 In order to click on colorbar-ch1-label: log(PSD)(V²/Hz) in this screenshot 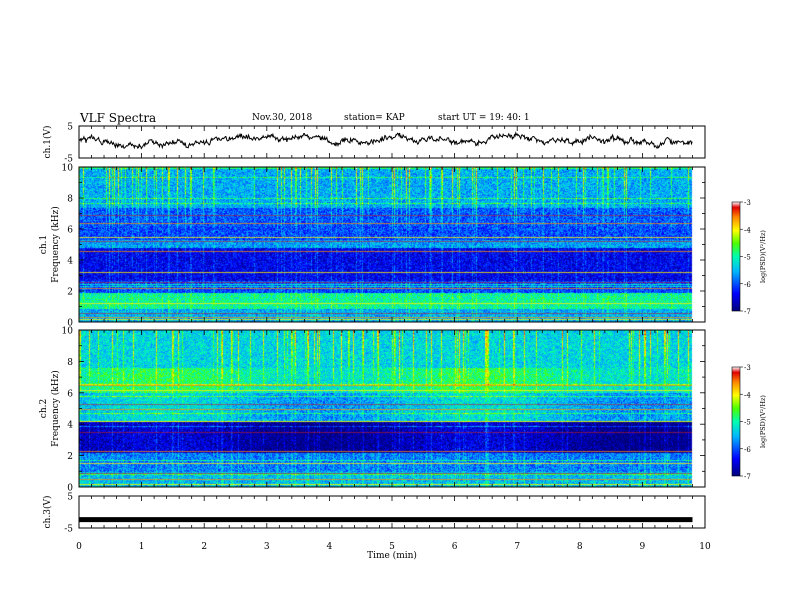, I will do `click(763, 256)`.